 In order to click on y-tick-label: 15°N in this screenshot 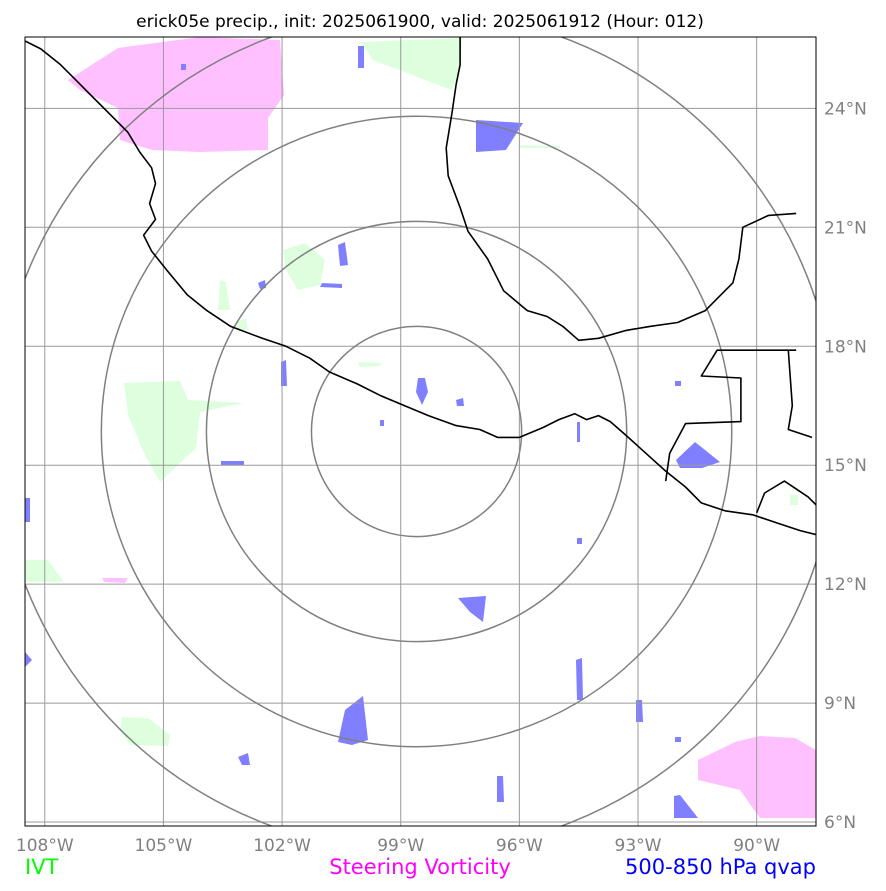, I will do `click(845, 466)`.